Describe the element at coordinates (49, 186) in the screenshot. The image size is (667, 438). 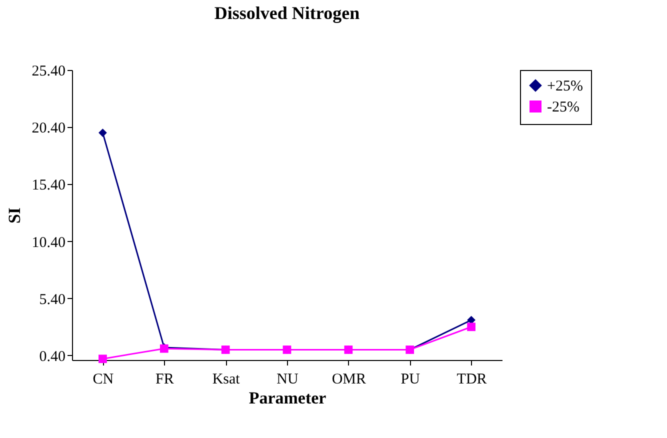
I see `y-tick-label: 15.40` at that location.